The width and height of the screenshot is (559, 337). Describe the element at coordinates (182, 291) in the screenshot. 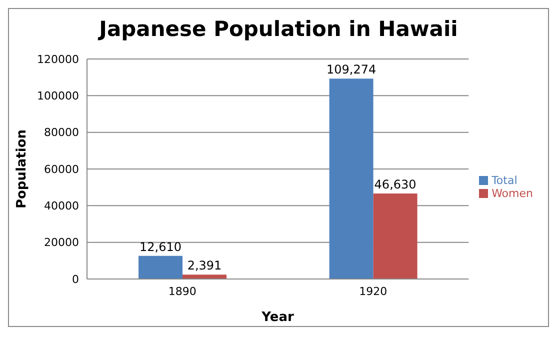

I see `x-tick-label: 1890` at that location.